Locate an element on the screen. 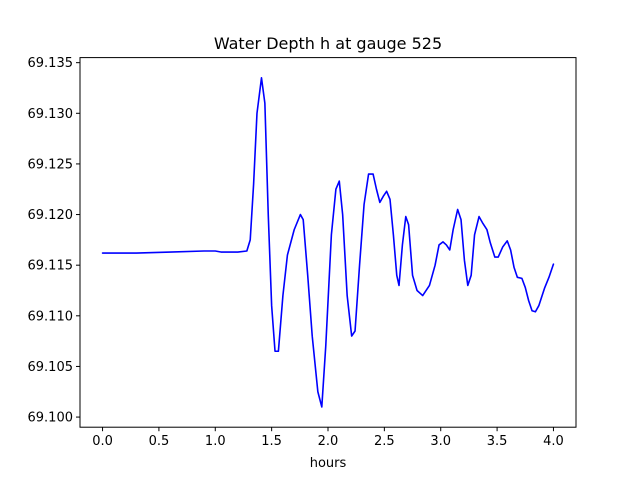  x-tick-label: 0.5 is located at coordinates (159, 441).